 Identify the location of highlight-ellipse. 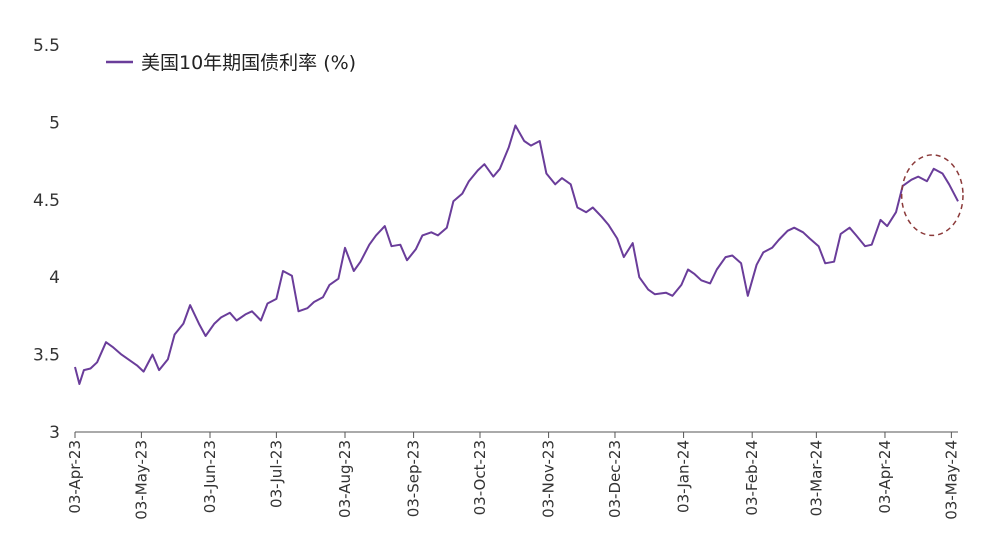
(932, 195).